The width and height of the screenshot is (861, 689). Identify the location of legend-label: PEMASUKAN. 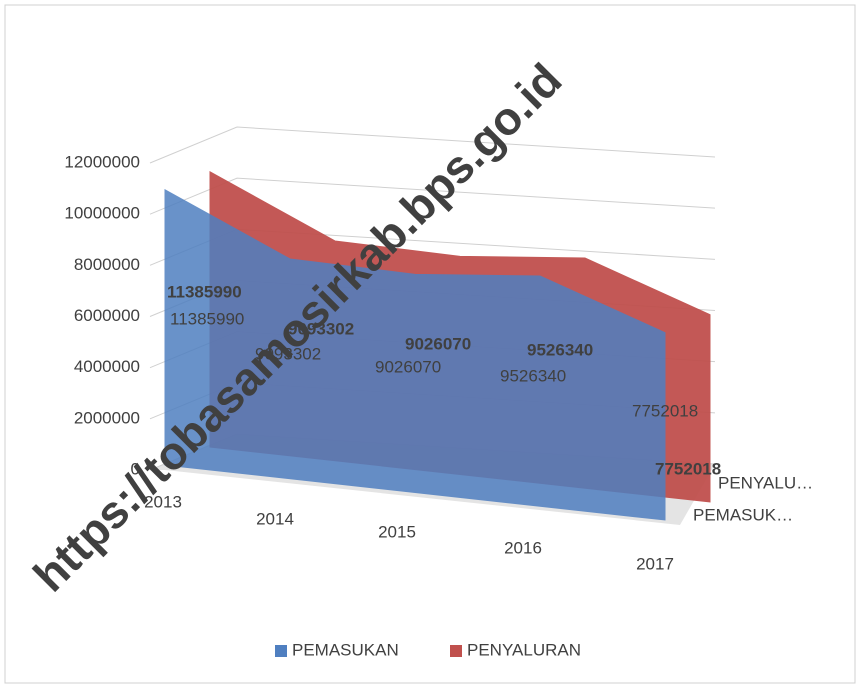
(345, 649).